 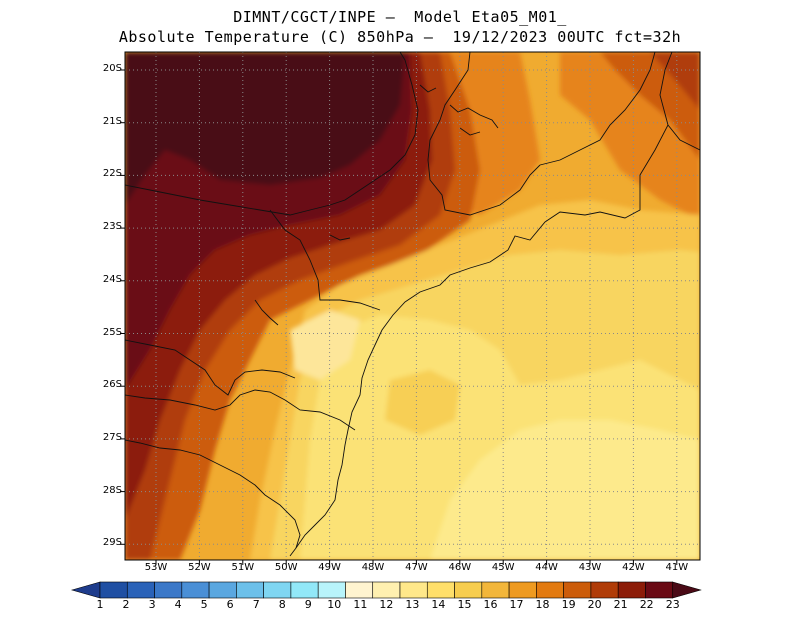 What do you see at coordinates (112, 279) in the screenshot?
I see `lat-label: 24S` at bounding box center [112, 279].